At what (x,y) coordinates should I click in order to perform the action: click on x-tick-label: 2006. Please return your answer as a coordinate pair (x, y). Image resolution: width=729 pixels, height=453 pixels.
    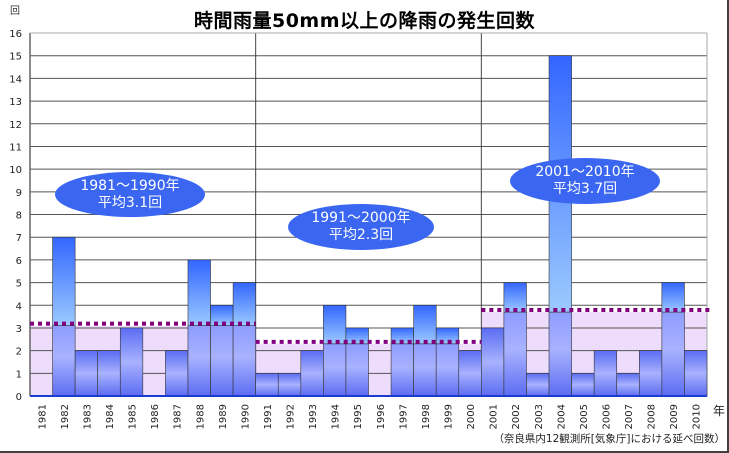
    Looking at the image, I should click on (606, 416).